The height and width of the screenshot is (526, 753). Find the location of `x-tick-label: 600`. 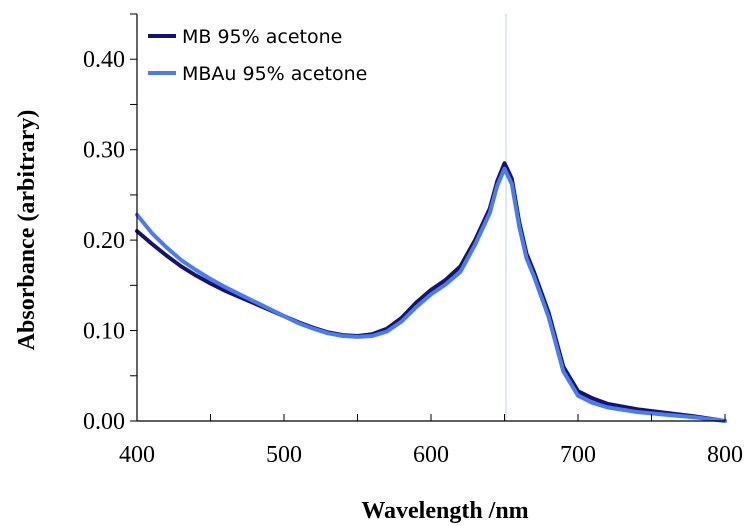

x-tick-label: 600 is located at coordinates (431, 455).